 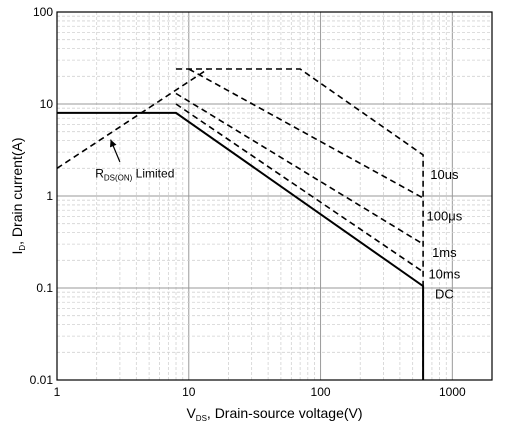 I want to click on y-tick-label: 0.01, so click(x=42, y=380).